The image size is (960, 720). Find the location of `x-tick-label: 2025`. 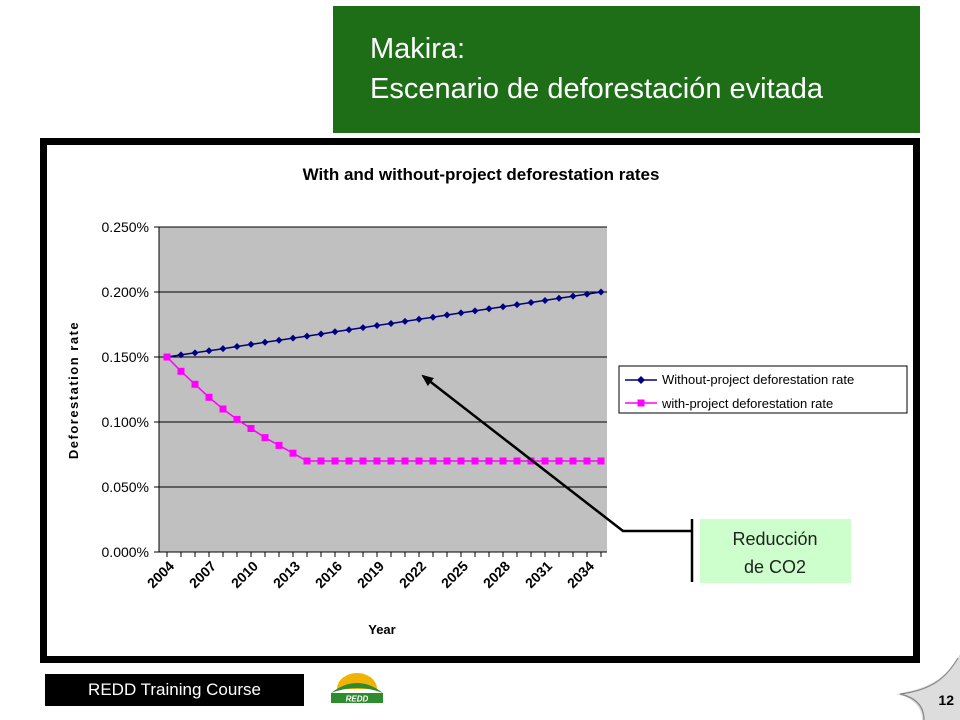

x-tick-label: 2025 is located at coordinates (454, 574).